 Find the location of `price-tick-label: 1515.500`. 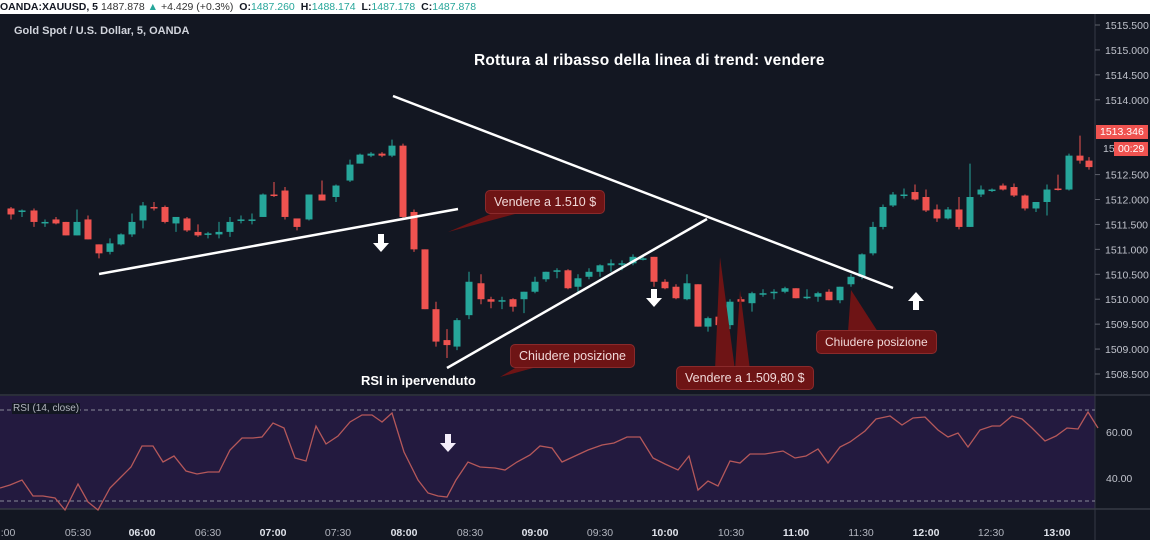

price-tick-label: 1515.500 is located at coordinates (1127, 26).